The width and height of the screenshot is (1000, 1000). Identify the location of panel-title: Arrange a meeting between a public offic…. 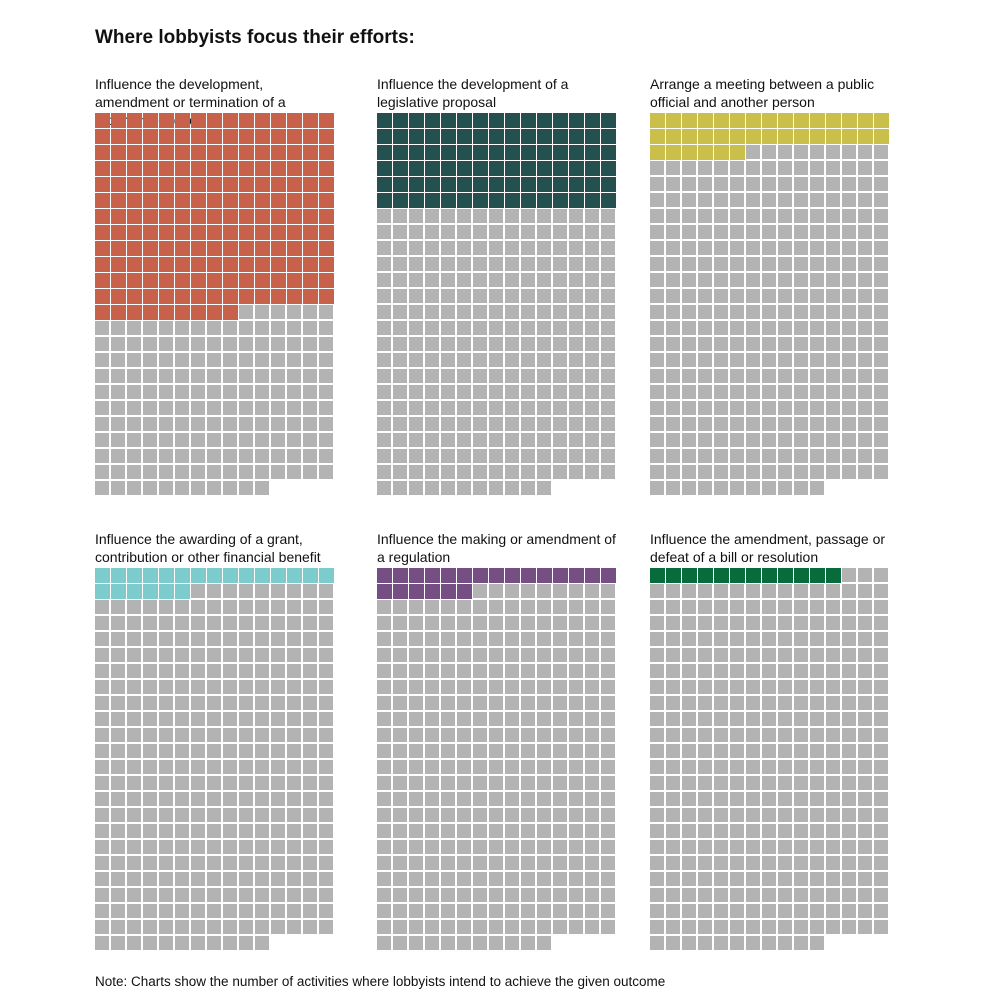
(762, 93).